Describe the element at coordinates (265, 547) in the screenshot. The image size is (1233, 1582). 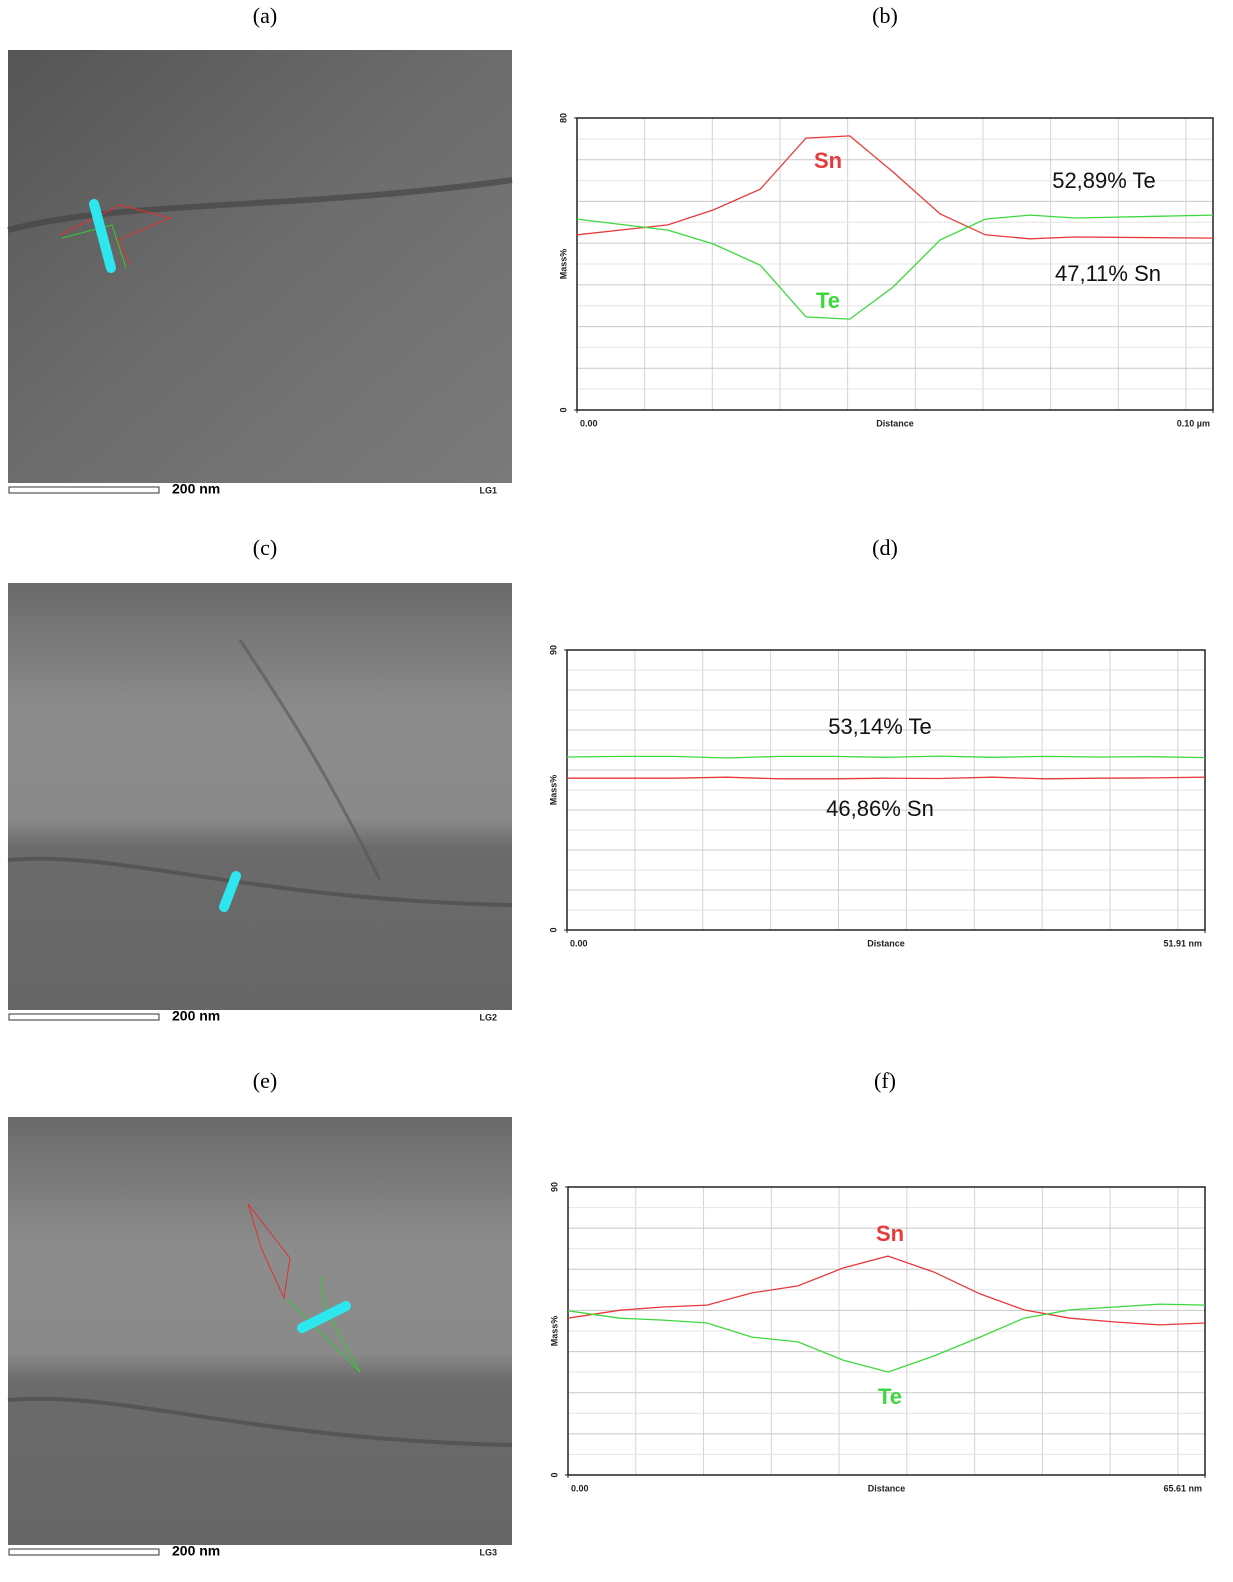
I see `panel-label: (c)` at that location.